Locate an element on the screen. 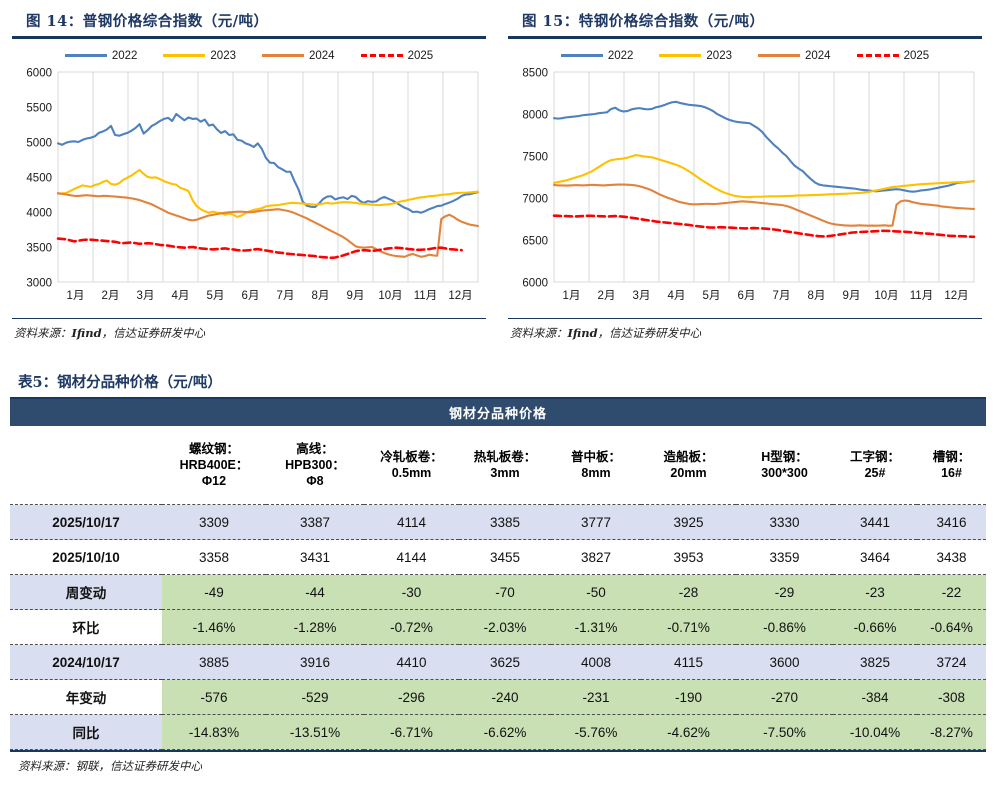 This screenshot has width=996, height=795. table-cell: -231 is located at coordinates (596, 697).